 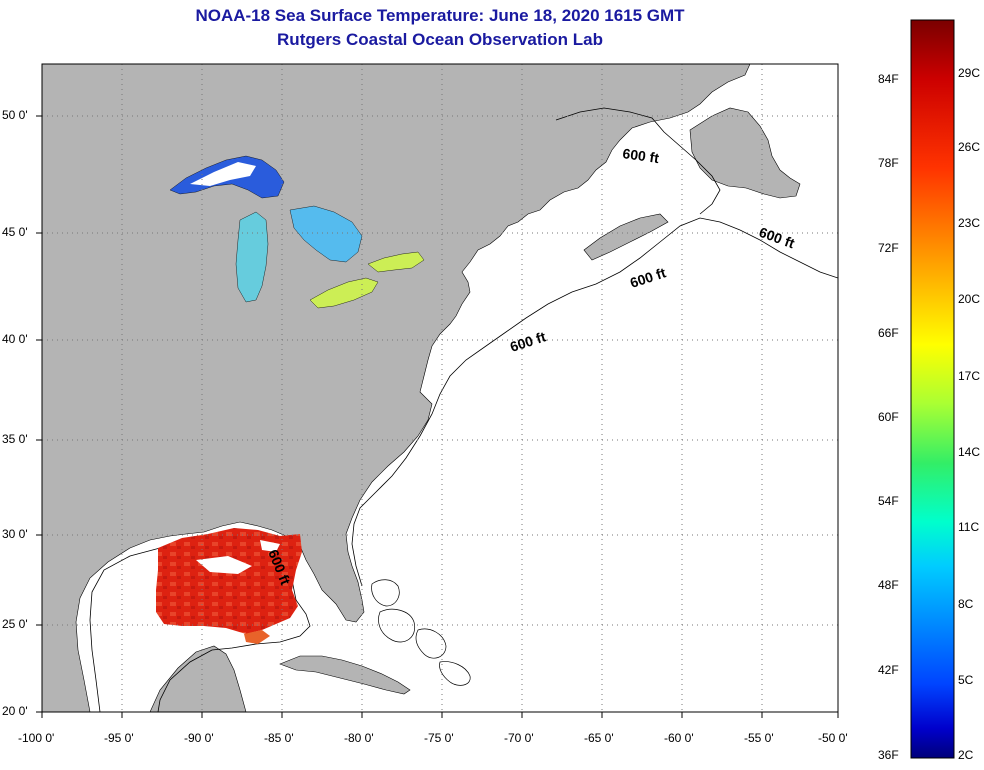 I want to click on colorbar-c-label: 2C, so click(x=966, y=755).